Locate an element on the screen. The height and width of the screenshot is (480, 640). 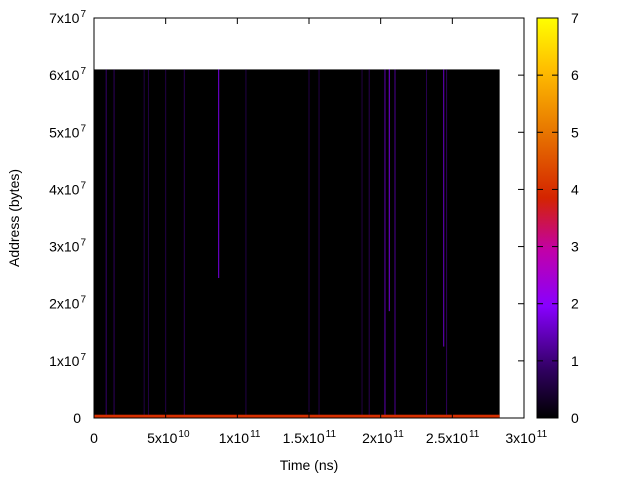
y-tick-label: 5x10⁷ is located at coordinates (67, 131).